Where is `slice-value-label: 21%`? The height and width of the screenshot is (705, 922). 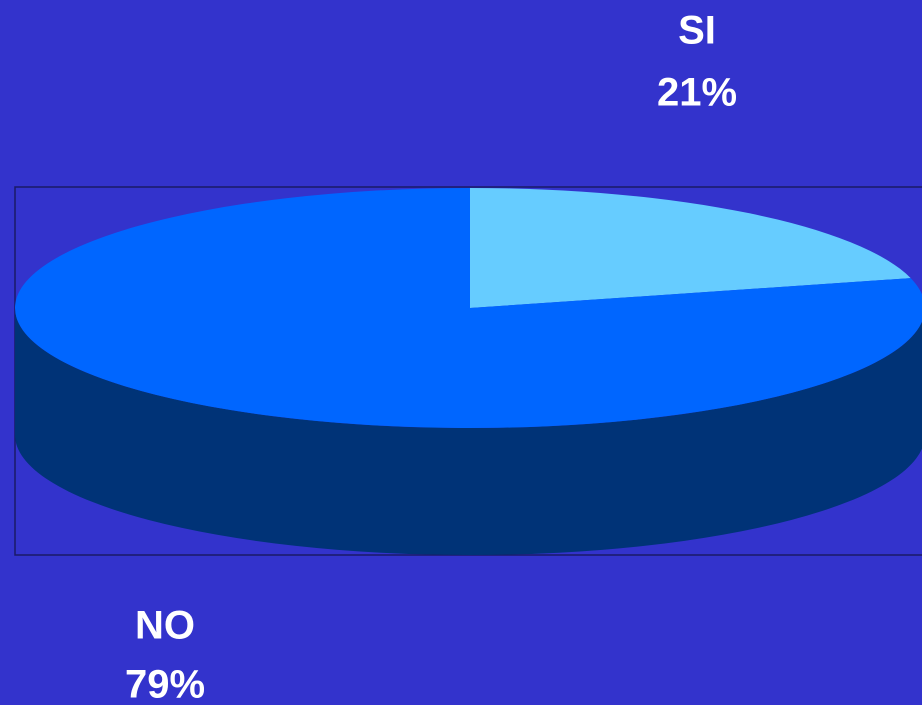 slice-value-label: 21% is located at coordinates (697, 93).